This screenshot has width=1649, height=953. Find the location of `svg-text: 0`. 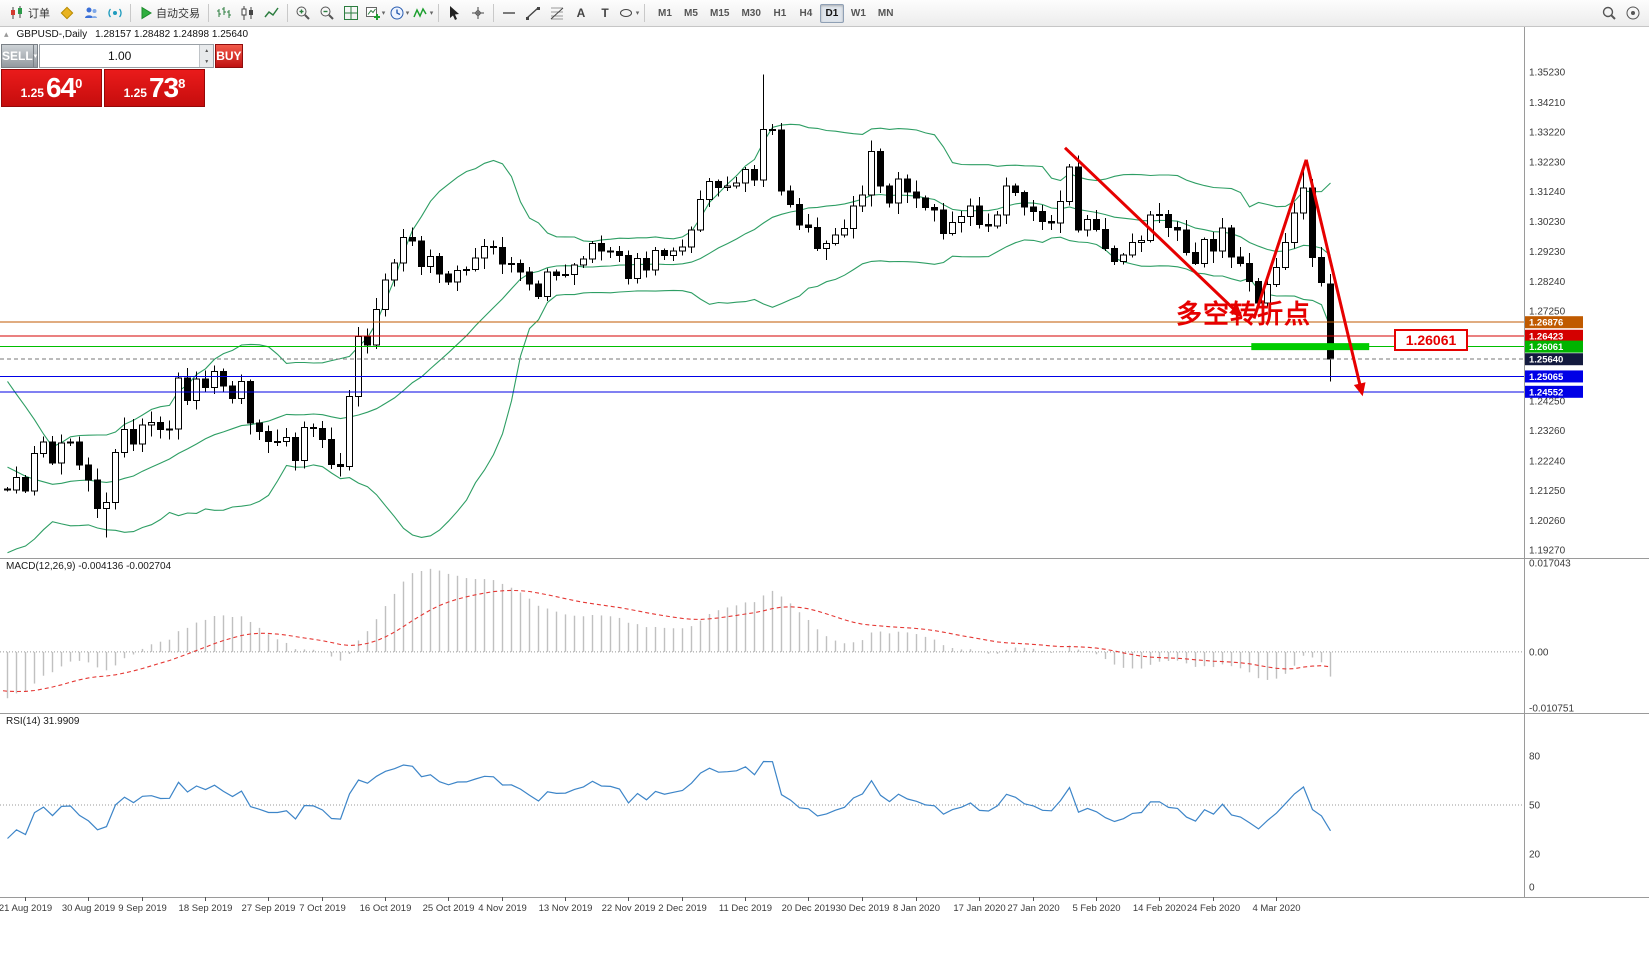

svg-text: 0 is located at coordinates (1532, 888).